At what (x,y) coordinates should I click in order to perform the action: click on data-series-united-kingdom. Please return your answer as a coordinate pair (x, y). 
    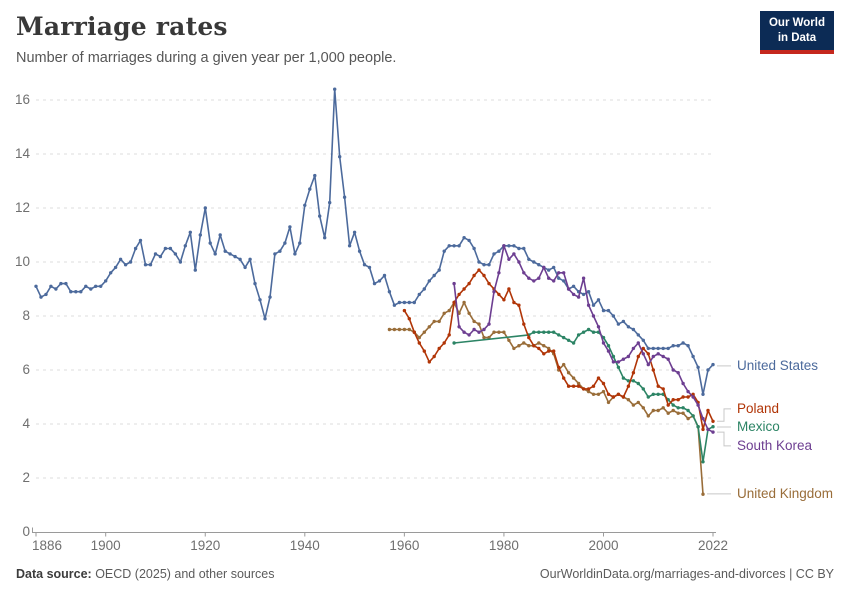
    Looking at the image, I should click on (546, 398).